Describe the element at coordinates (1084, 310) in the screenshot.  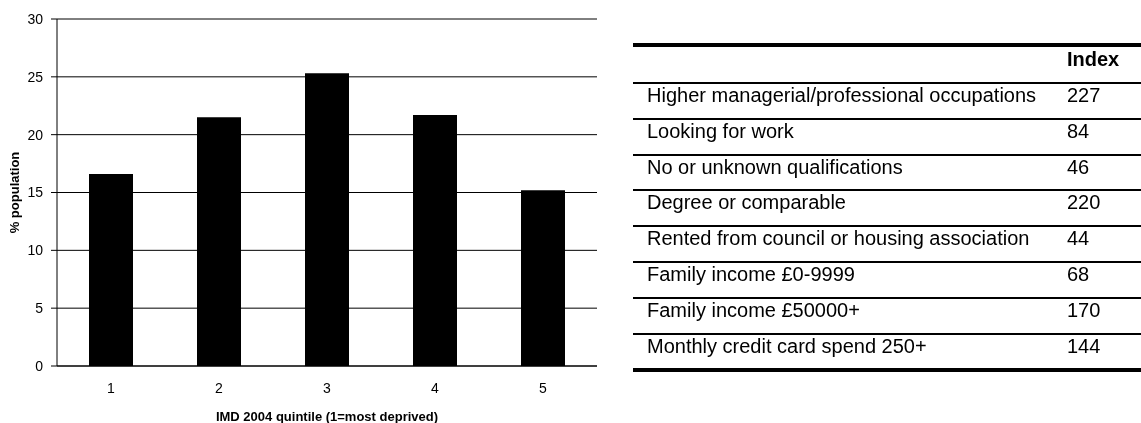
I see `data-label: 170` at that location.